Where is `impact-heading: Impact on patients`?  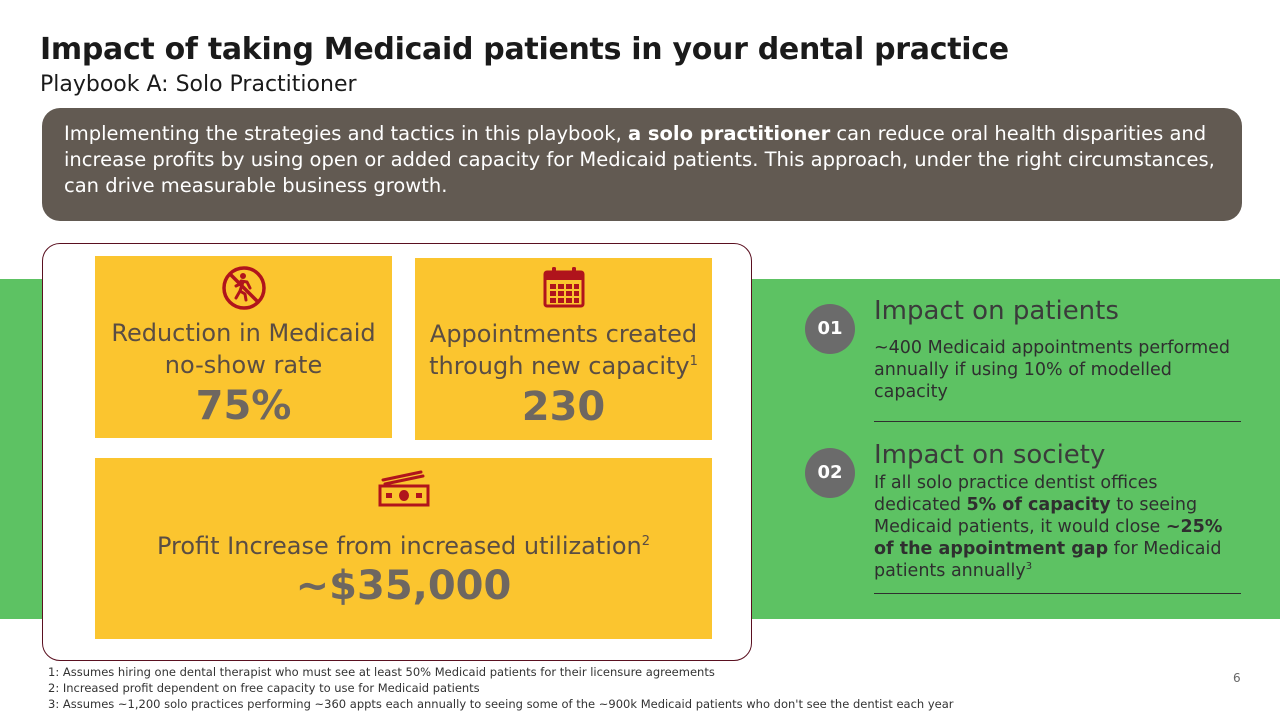 impact-heading: Impact on patients is located at coordinates (996, 311).